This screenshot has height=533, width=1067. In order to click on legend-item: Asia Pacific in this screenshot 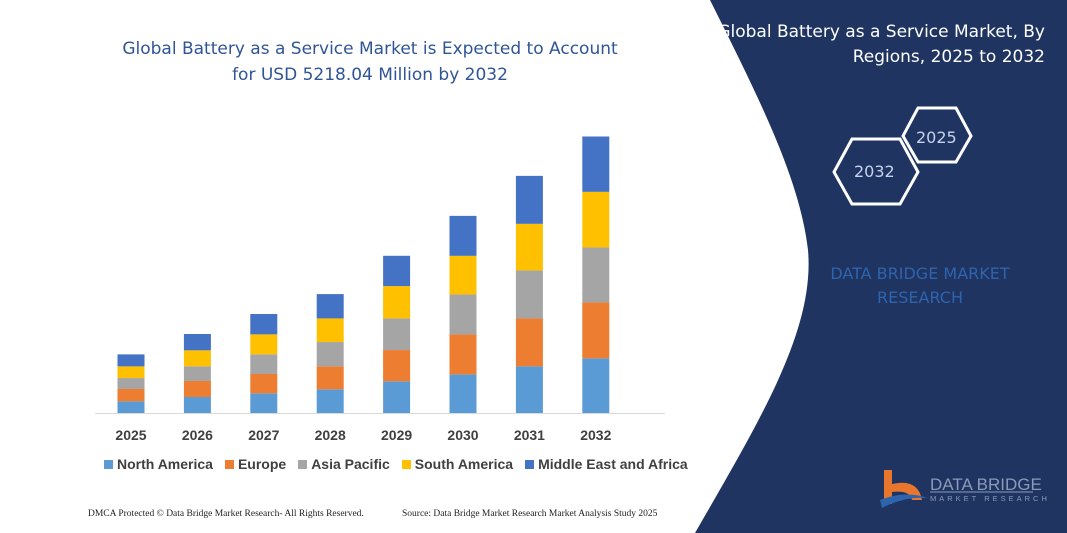, I will do `click(344, 464)`.